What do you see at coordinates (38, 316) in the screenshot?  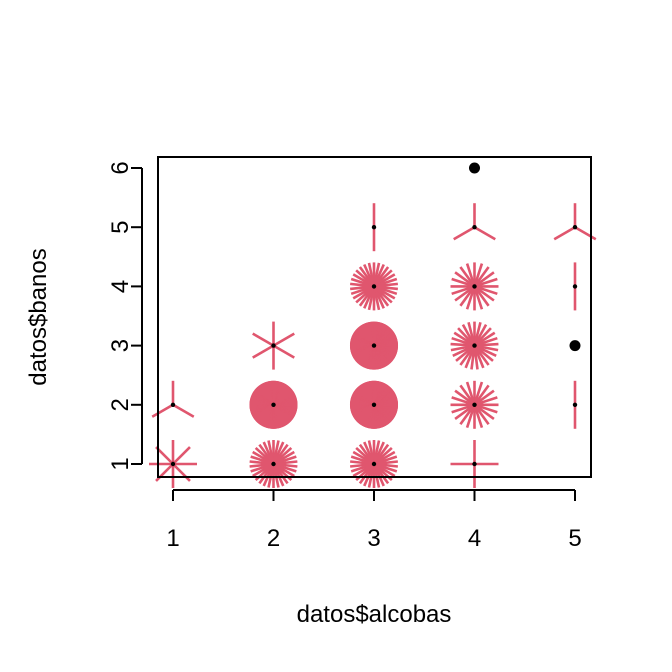 I see `y-axis-label: datos$banos` at bounding box center [38, 316].